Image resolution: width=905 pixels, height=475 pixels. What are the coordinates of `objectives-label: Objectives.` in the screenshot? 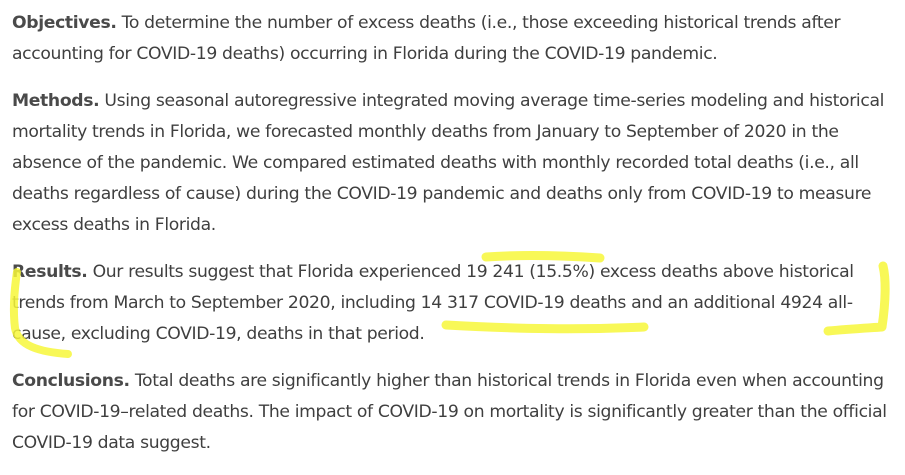 It's located at (64, 23).